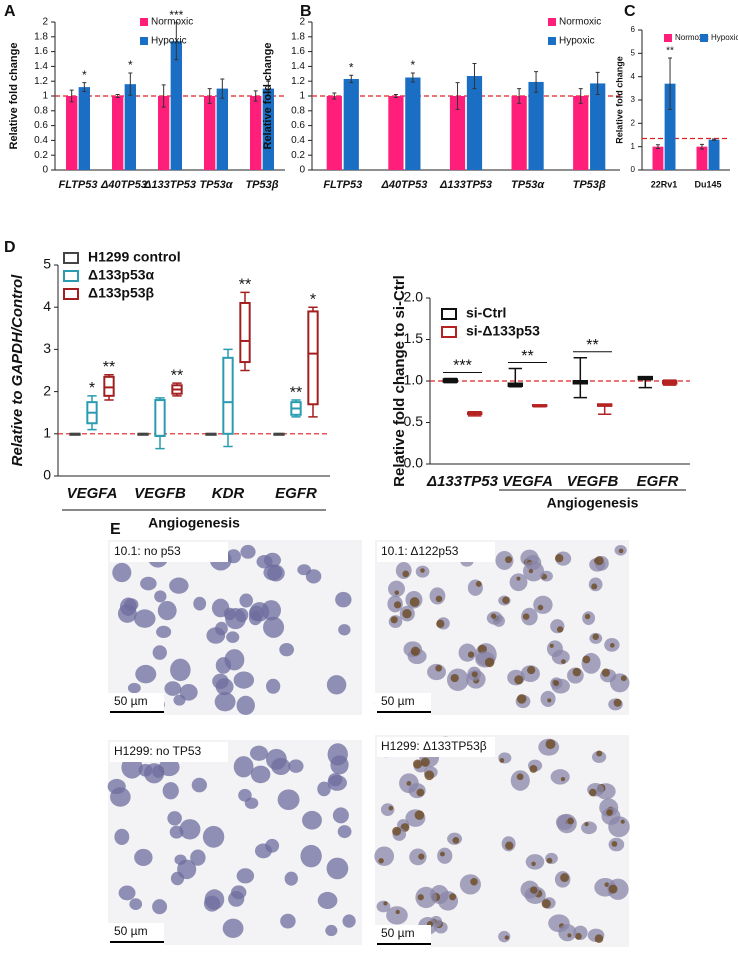 The image size is (738, 974). What do you see at coordinates (486, 313) in the screenshot?
I see `legend-label: si-Ctrl` at bounding box center [486, 313].